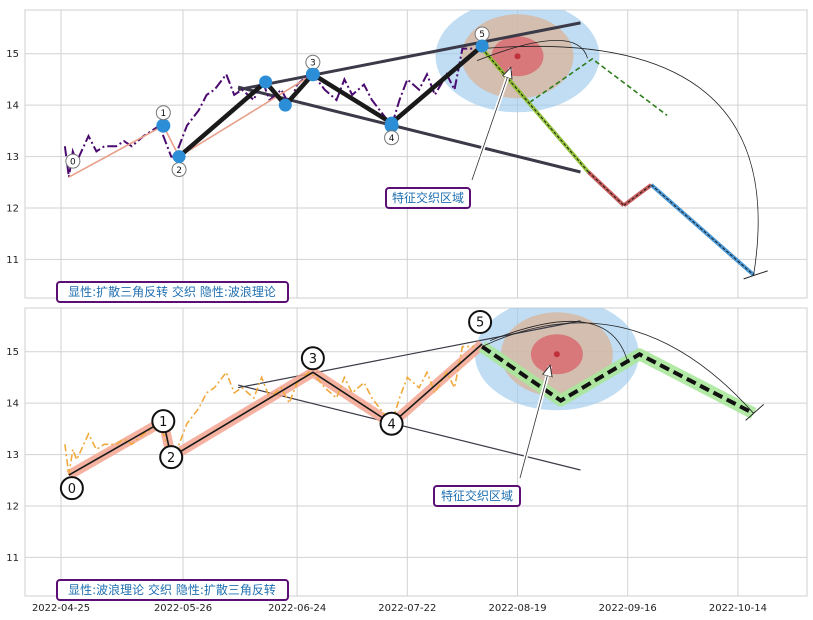 The image size is (813, 620). I want to click on x-tick-label: 2022-04-25, so click(61, 608).